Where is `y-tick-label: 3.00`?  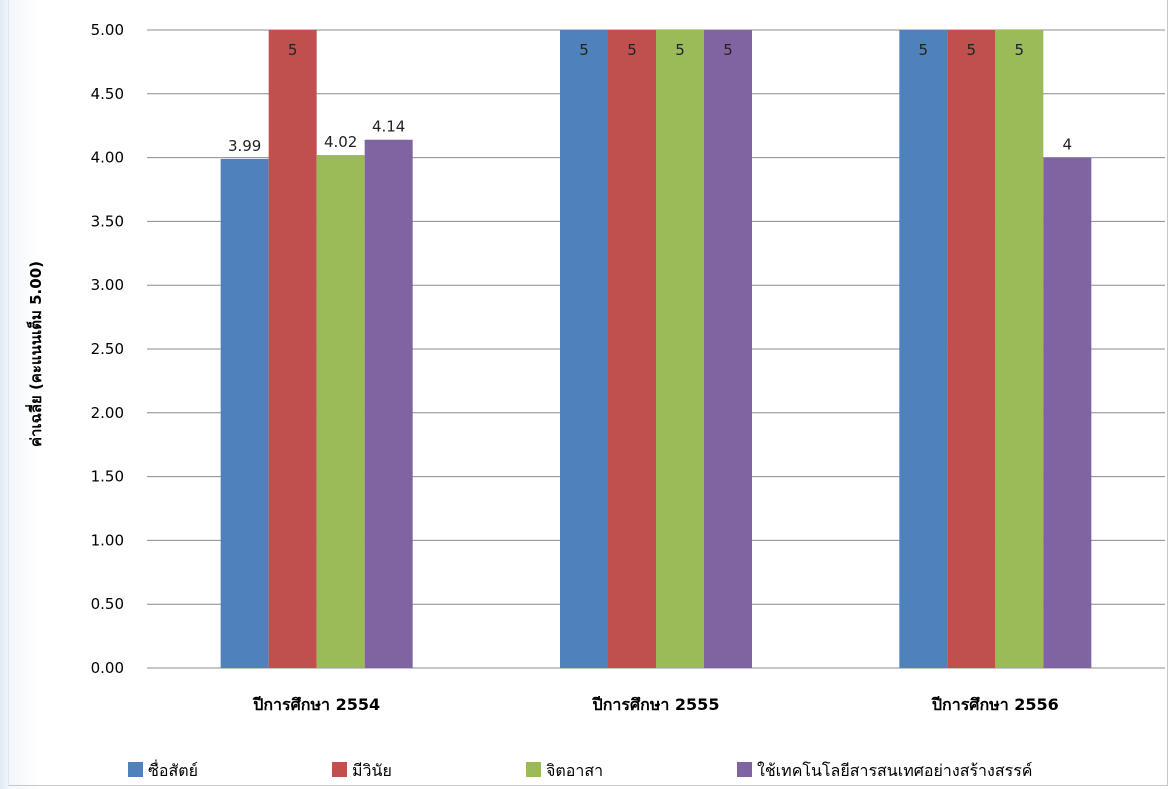
y-tick-label: 3.00 is located at coordinates (107, 285).